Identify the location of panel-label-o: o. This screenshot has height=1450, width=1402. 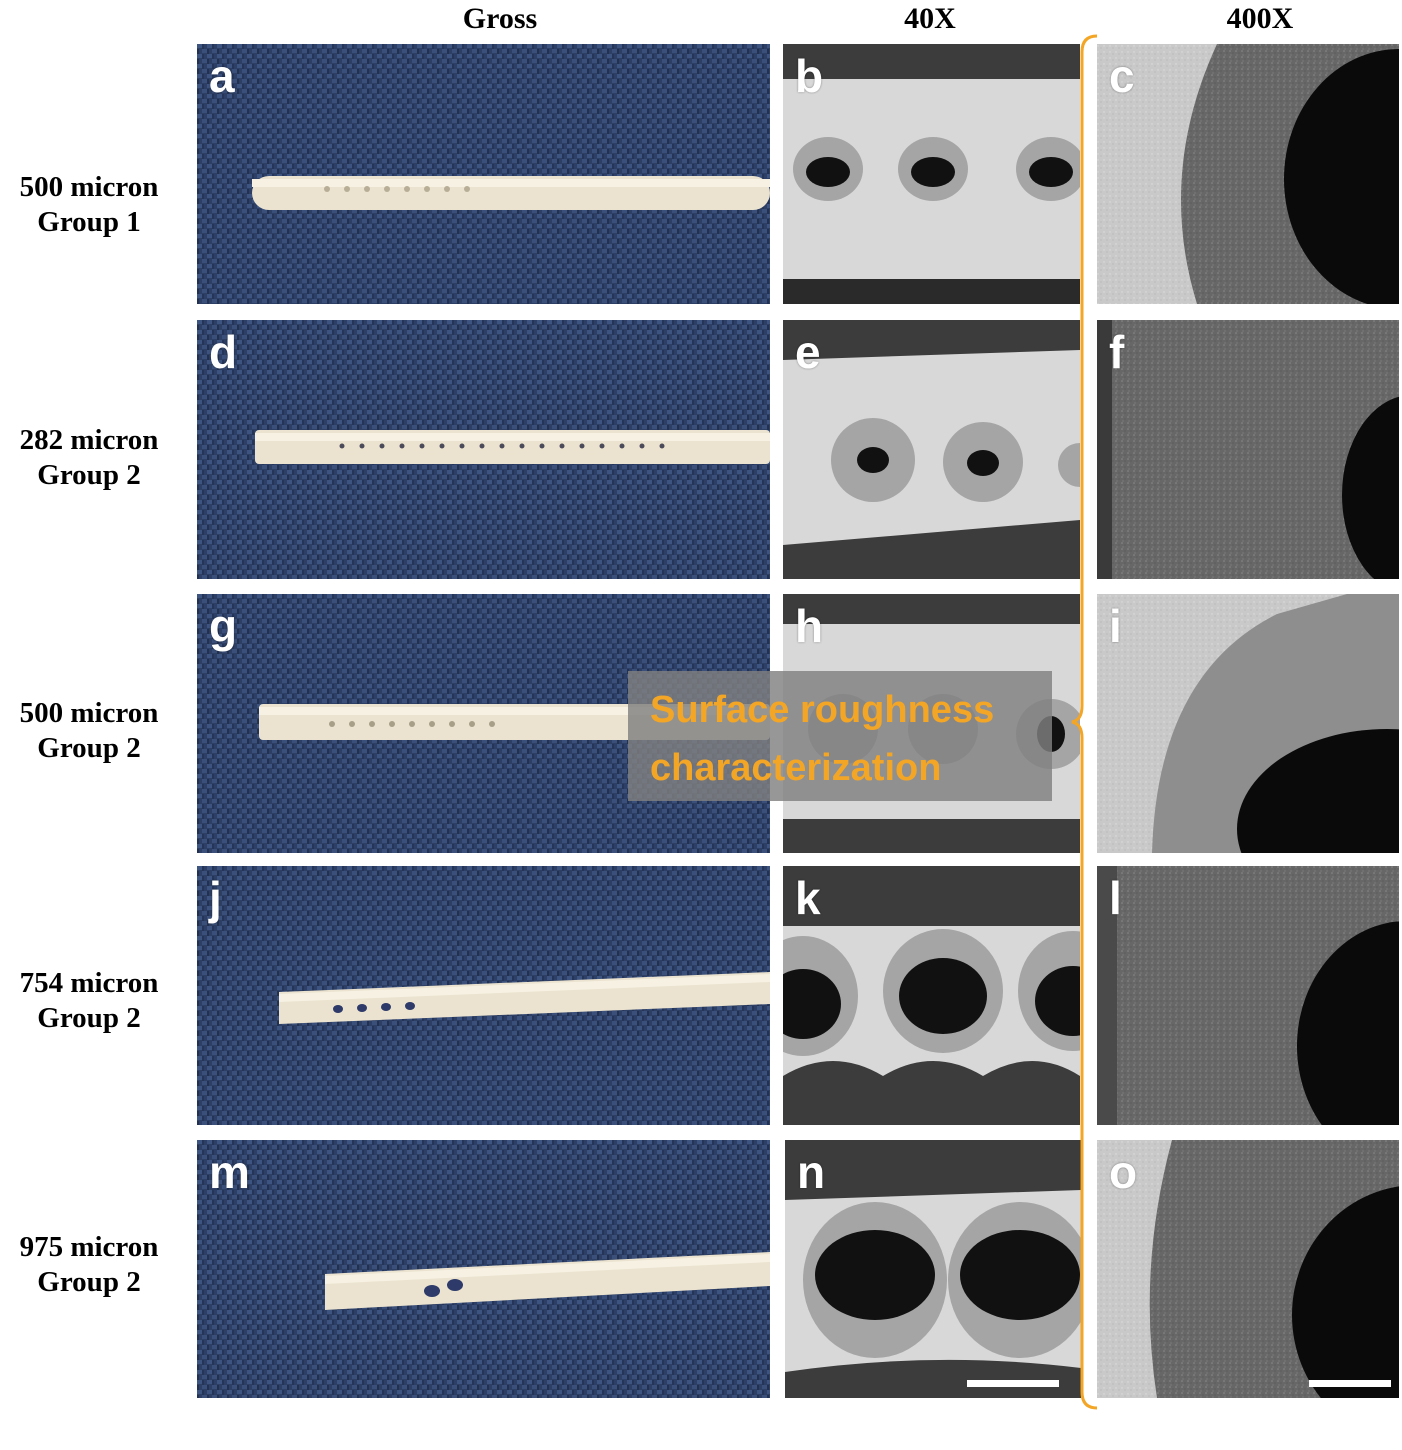
(1123, 1172).